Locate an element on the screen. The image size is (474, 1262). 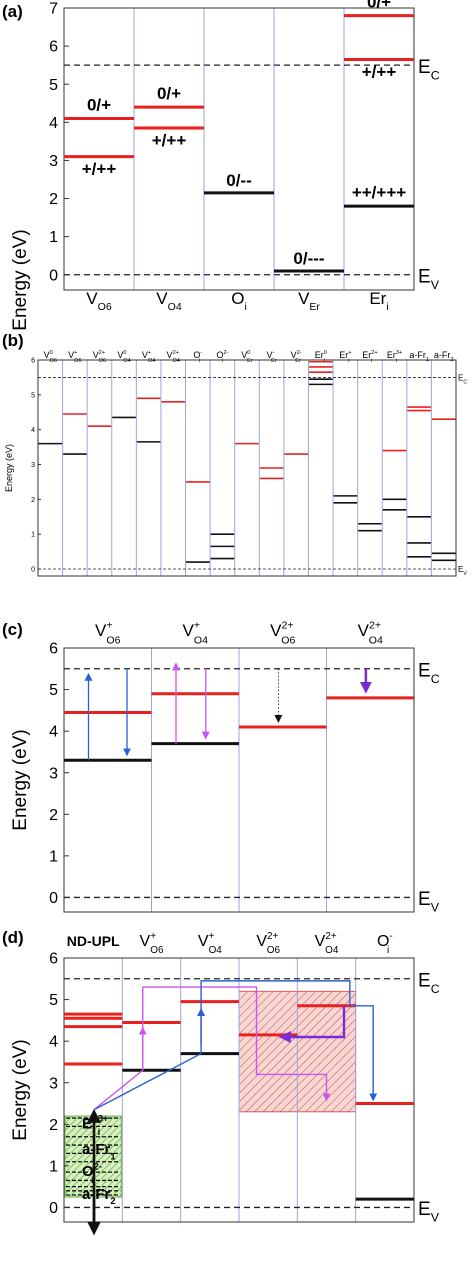
column-label-sup: 0 is located at coordinates (325, 353).